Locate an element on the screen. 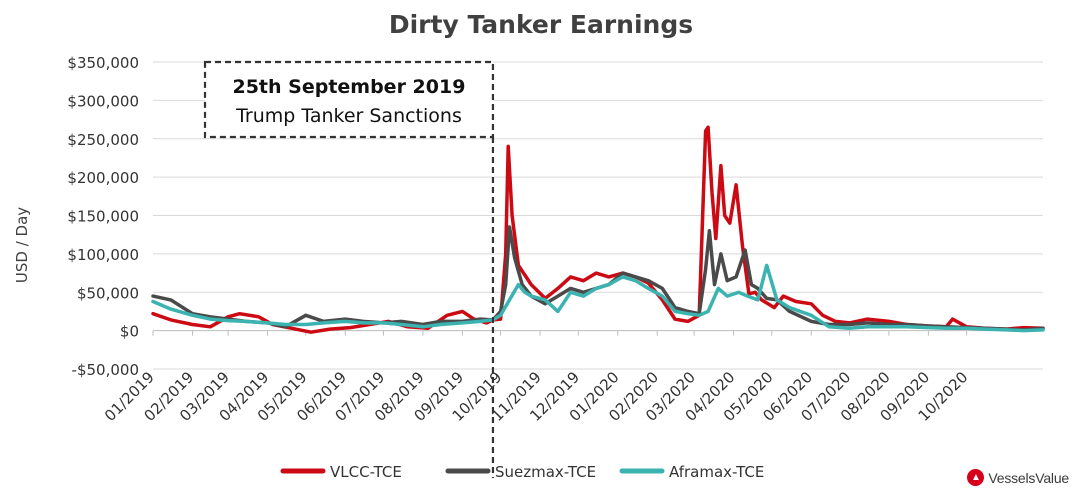 The image size is (1083, 494). brand-logo: ▲ VesselsValue is located at coordinates (1018, 477).